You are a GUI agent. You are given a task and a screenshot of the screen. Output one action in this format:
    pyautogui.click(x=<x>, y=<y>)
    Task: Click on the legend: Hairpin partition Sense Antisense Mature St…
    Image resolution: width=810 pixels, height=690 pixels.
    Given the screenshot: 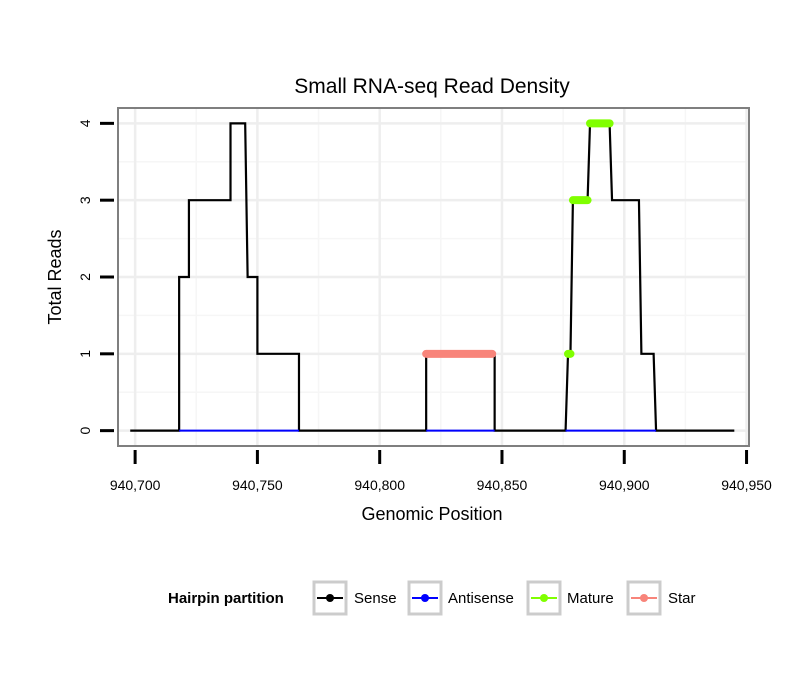 What is the action you would take?
    pyautogui.click(x=432, y=598)
    